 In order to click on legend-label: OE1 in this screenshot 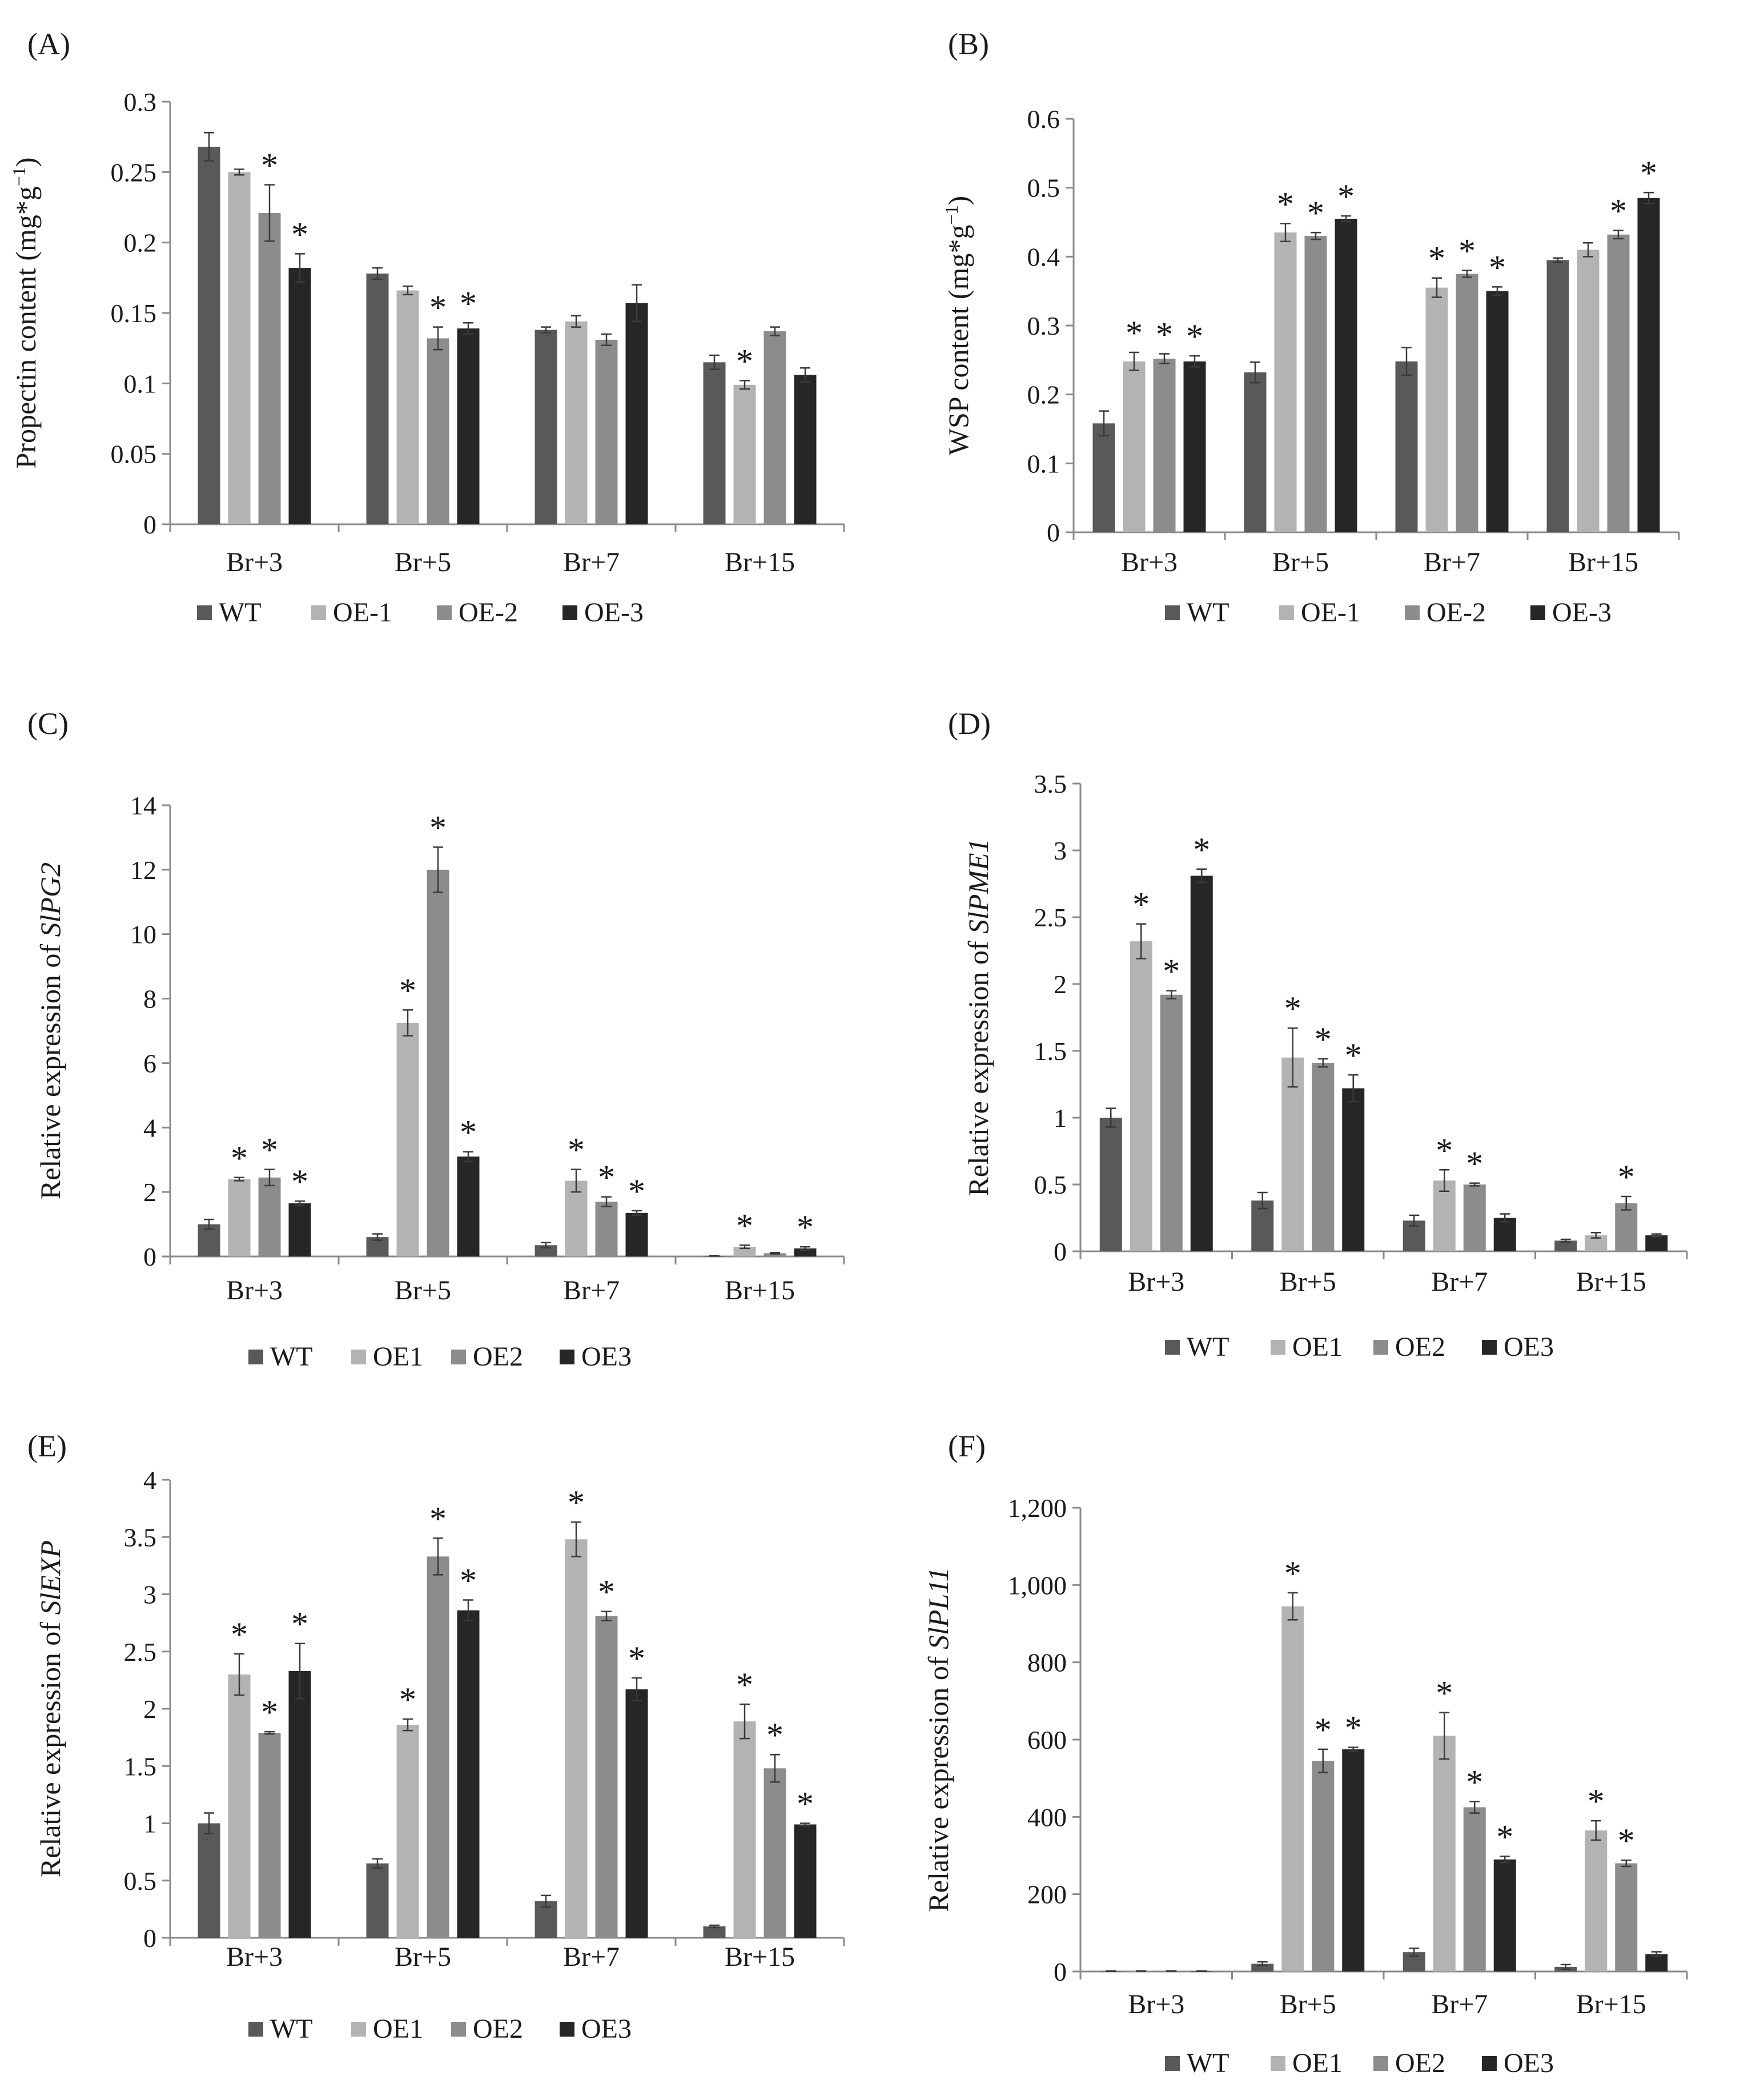, I will do `click(1317, 2063)`.